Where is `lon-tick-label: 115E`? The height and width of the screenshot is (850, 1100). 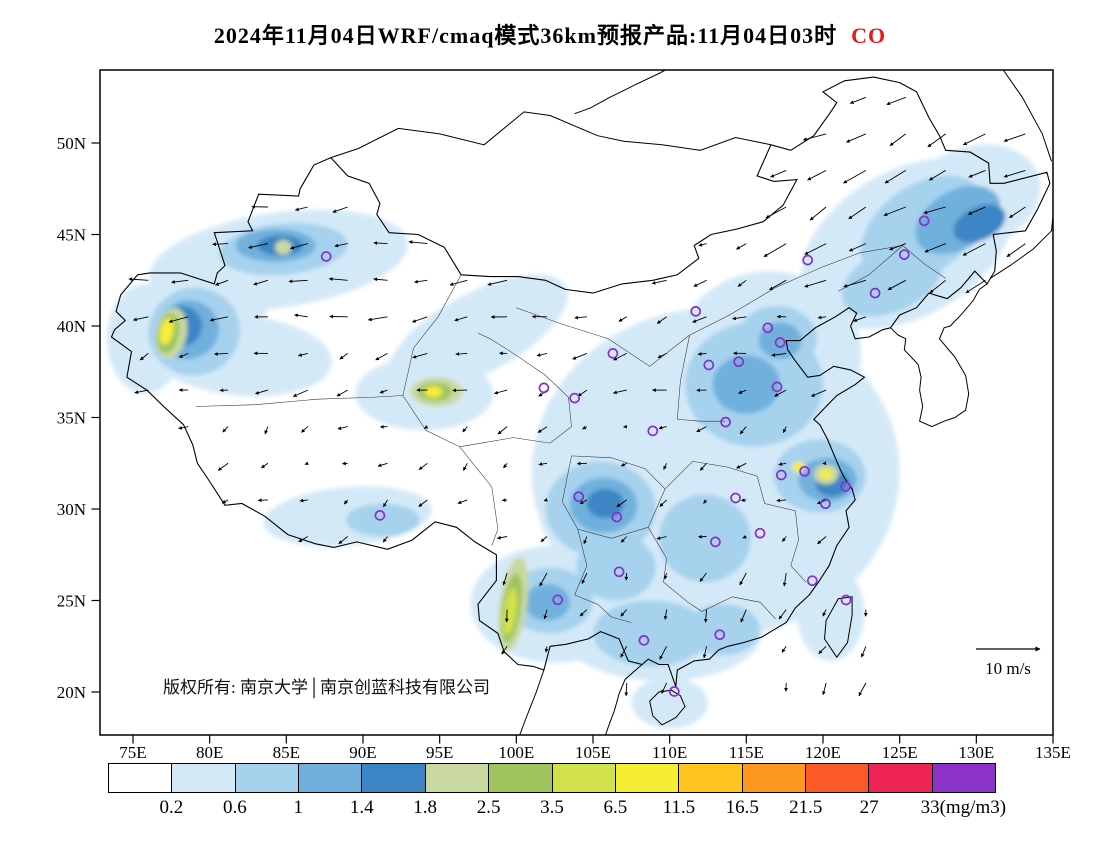
lon-tick-label: 115E is located at coordinates (746, 752).